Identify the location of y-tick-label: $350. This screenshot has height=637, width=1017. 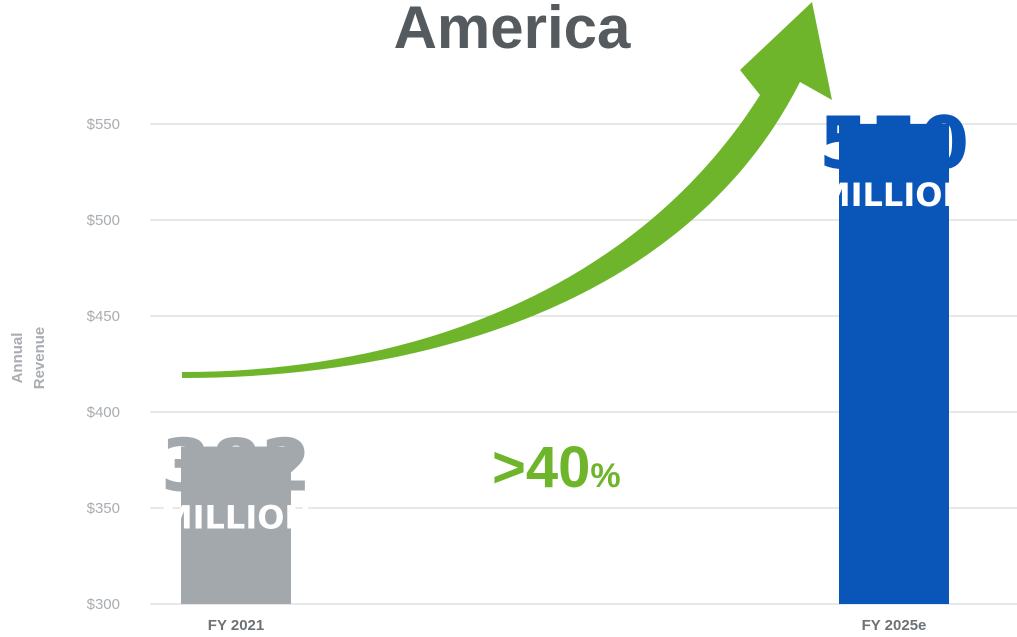
(103, 508).